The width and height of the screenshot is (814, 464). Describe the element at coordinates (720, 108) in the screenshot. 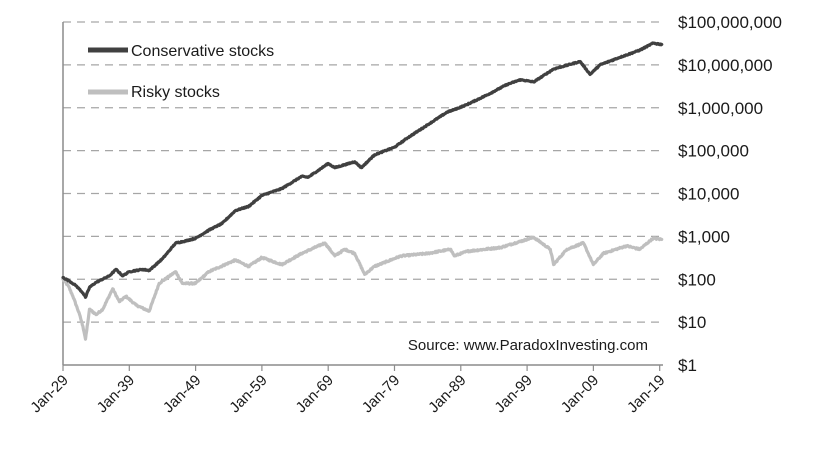

I see `y-tick-label: $1,000,000` at that location.